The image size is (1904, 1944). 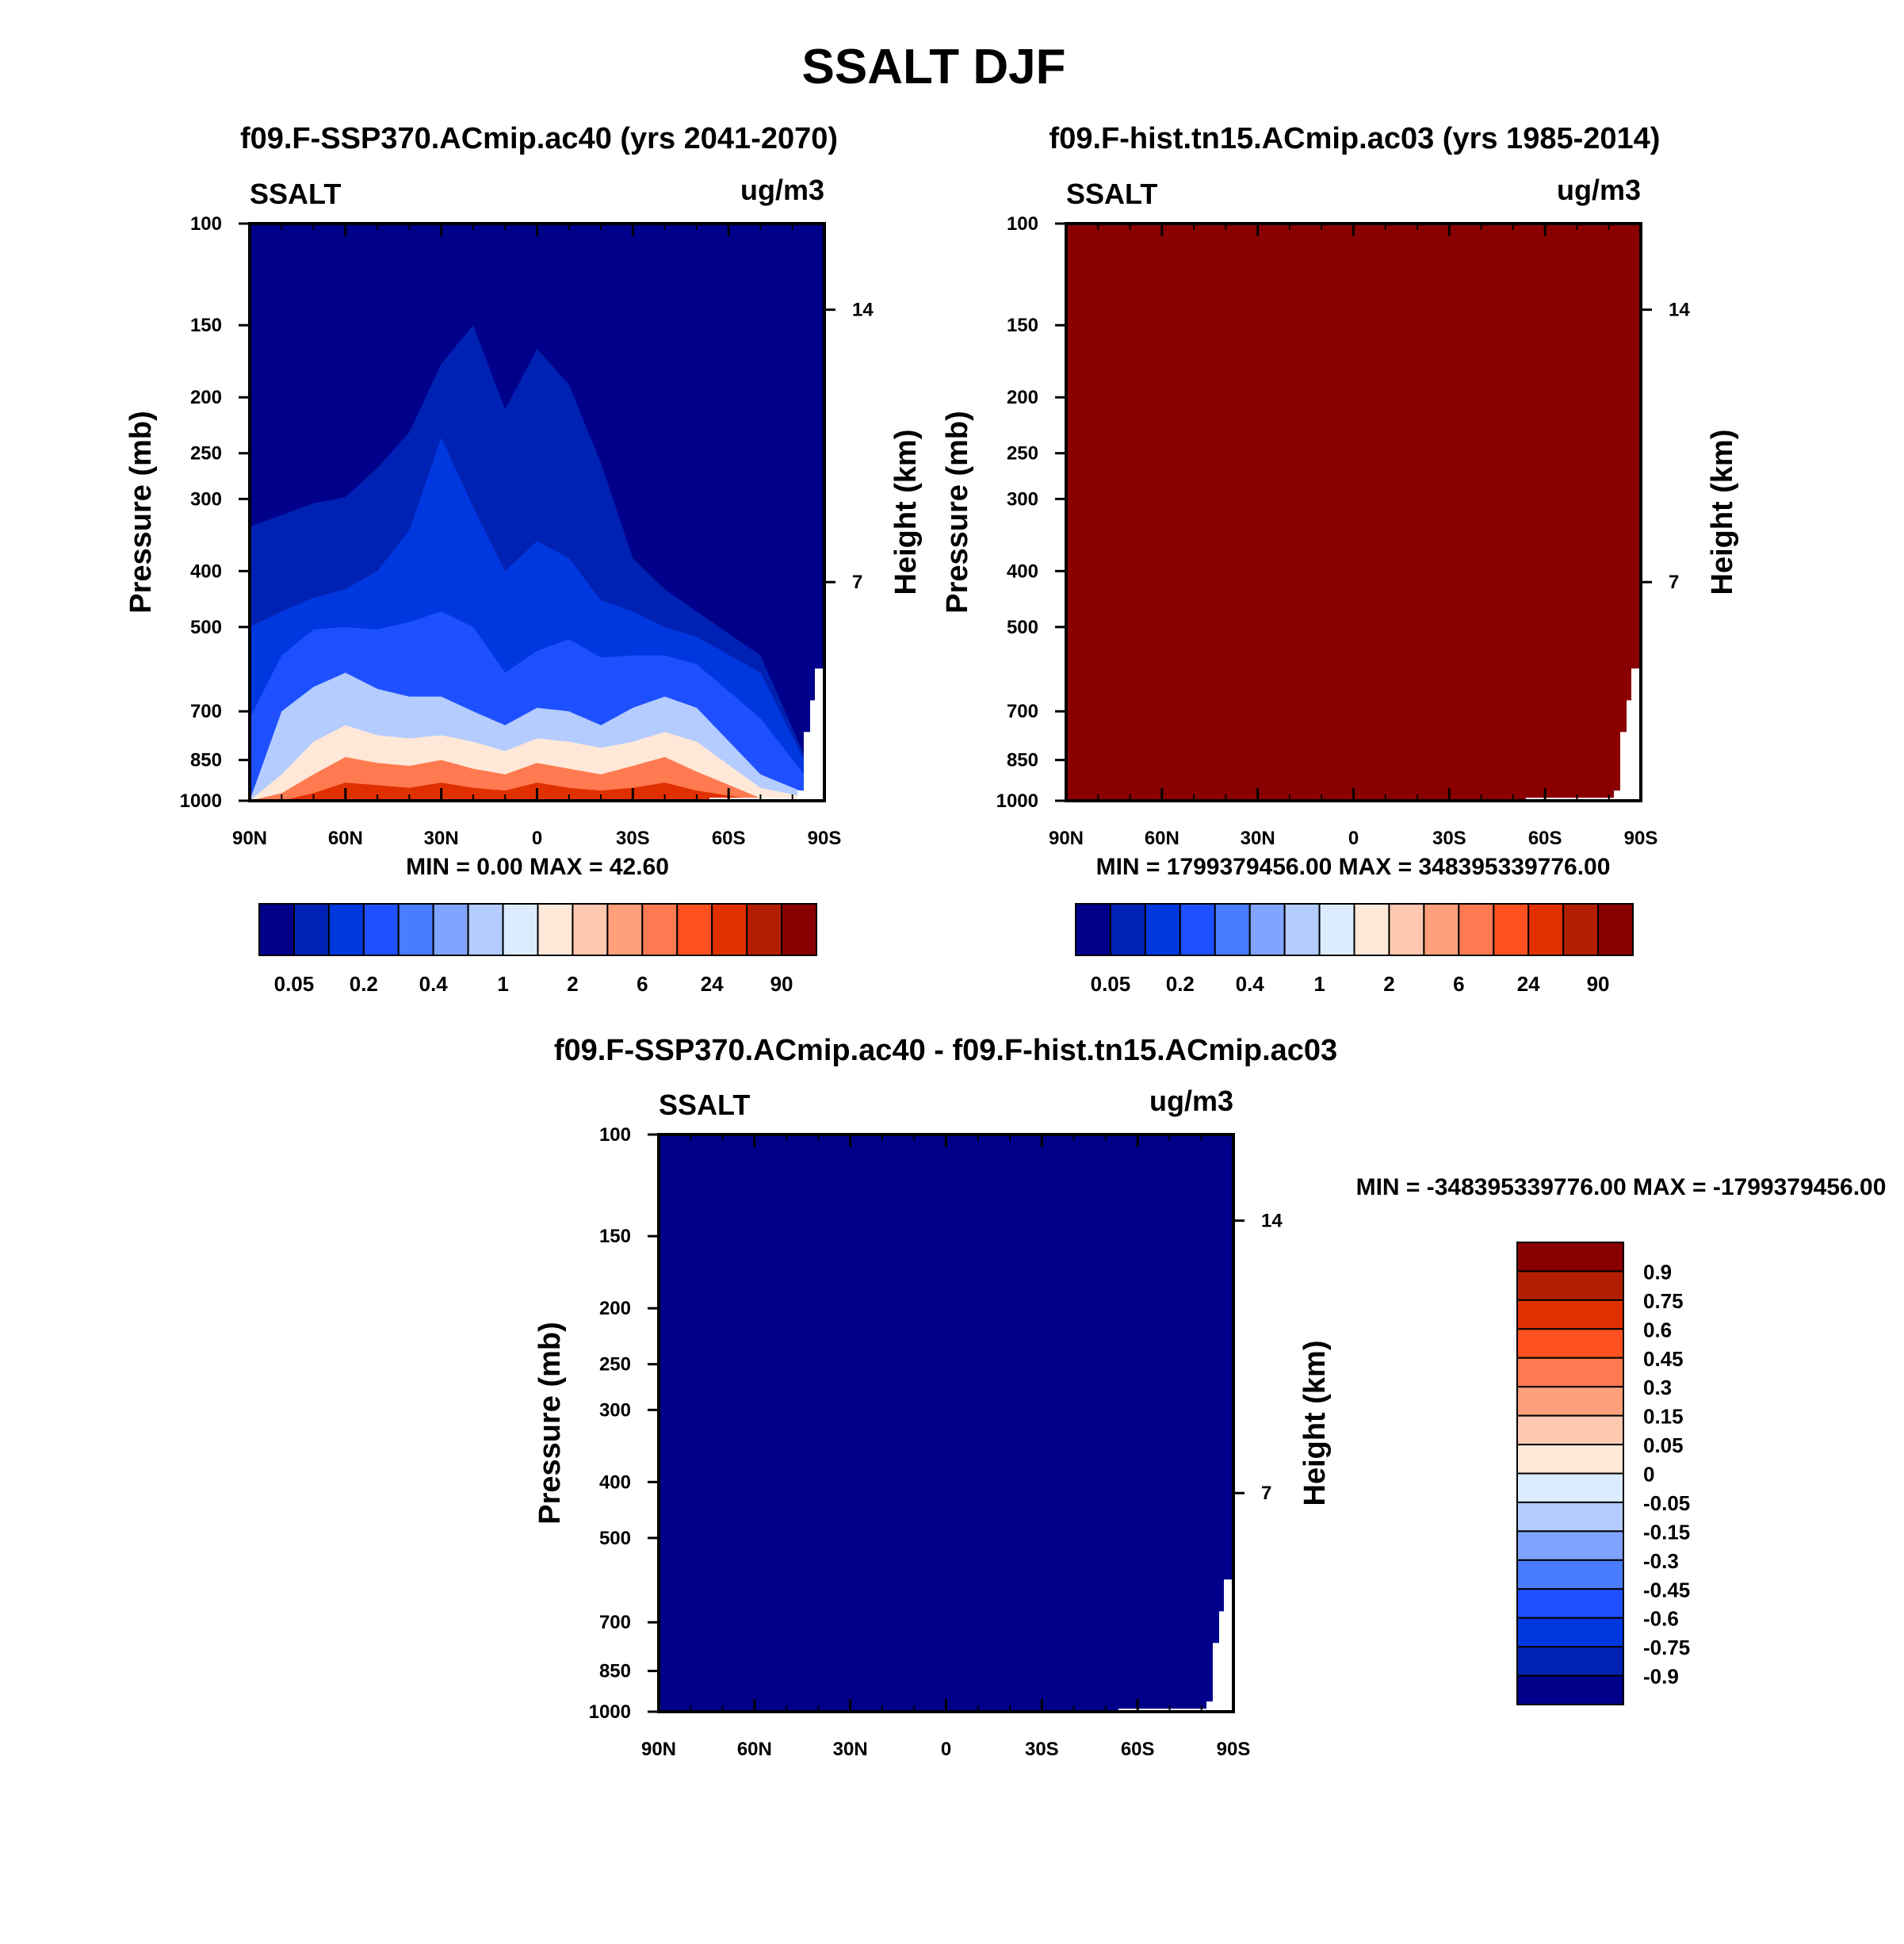 What do you see at coordinates (1648, 1475) in the screenshot?
I see `colorbar-label: 0` at bounding box center [1648, 1475].